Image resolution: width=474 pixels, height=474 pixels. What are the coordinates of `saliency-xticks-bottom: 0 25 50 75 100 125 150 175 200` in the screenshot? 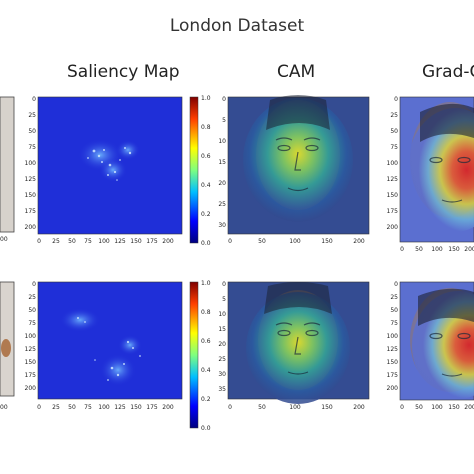 It's located at (105, 407).